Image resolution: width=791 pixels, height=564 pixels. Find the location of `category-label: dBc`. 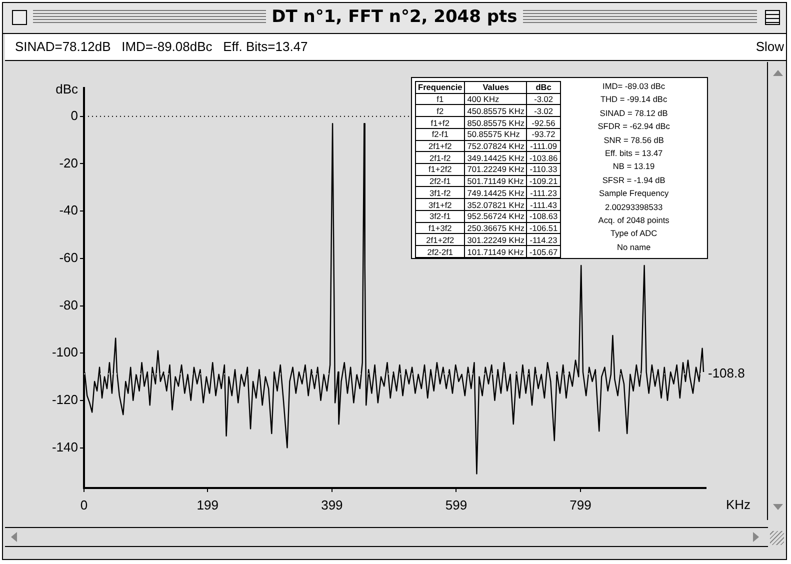

category-label: dBc is located at coordinates (543, 88).